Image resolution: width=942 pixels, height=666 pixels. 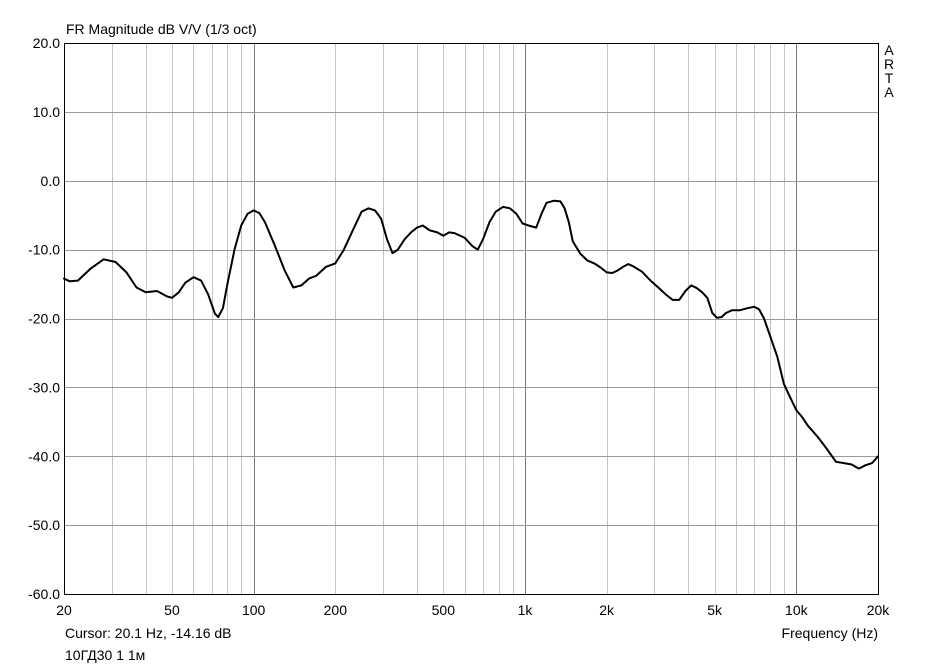 What do you see at coordinates (607, 610) in the screenshot?
I see `x-tick-label: 2k` at bounding box center [607, 610].